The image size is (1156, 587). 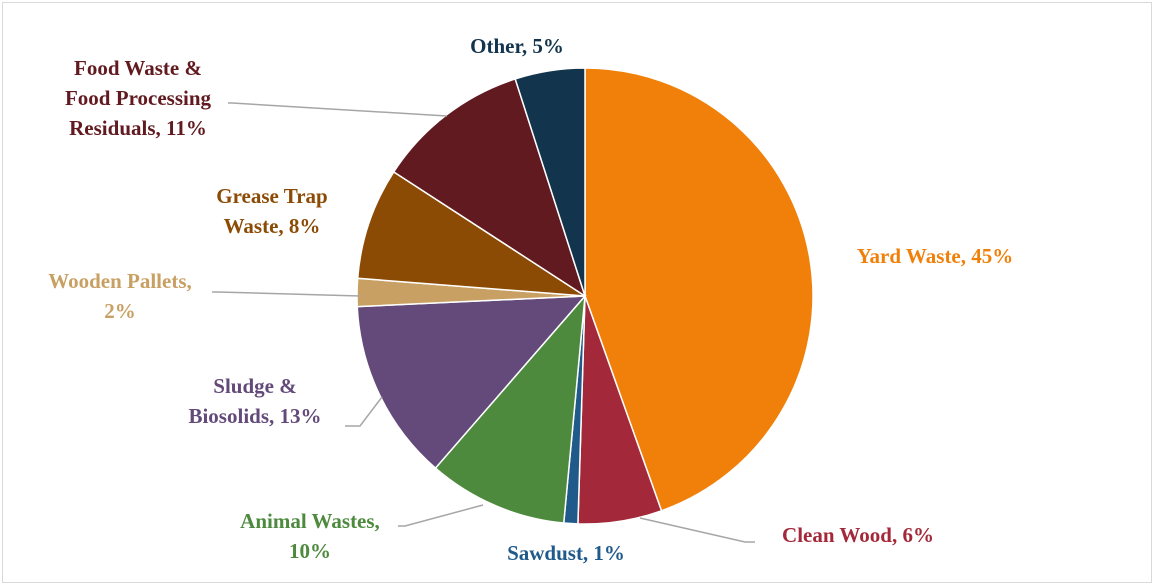 What do you see at coordinates (254, 401) in the screenshot?
I see `data-label-sludge-biosolids: Sludge & Biosolids, 13%` at bounding box center [254, 401].